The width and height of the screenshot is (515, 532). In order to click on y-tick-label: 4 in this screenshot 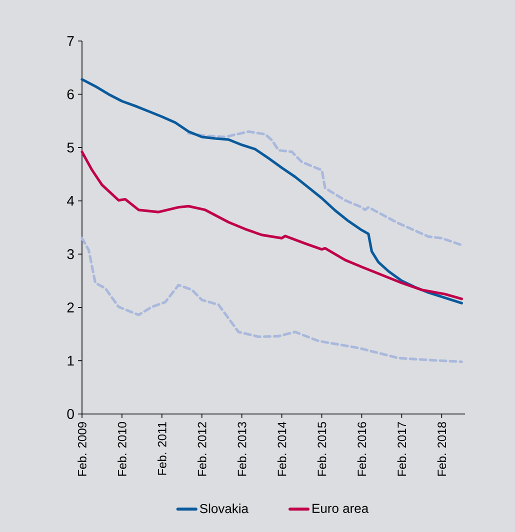, I will do `click(70, 201)`.